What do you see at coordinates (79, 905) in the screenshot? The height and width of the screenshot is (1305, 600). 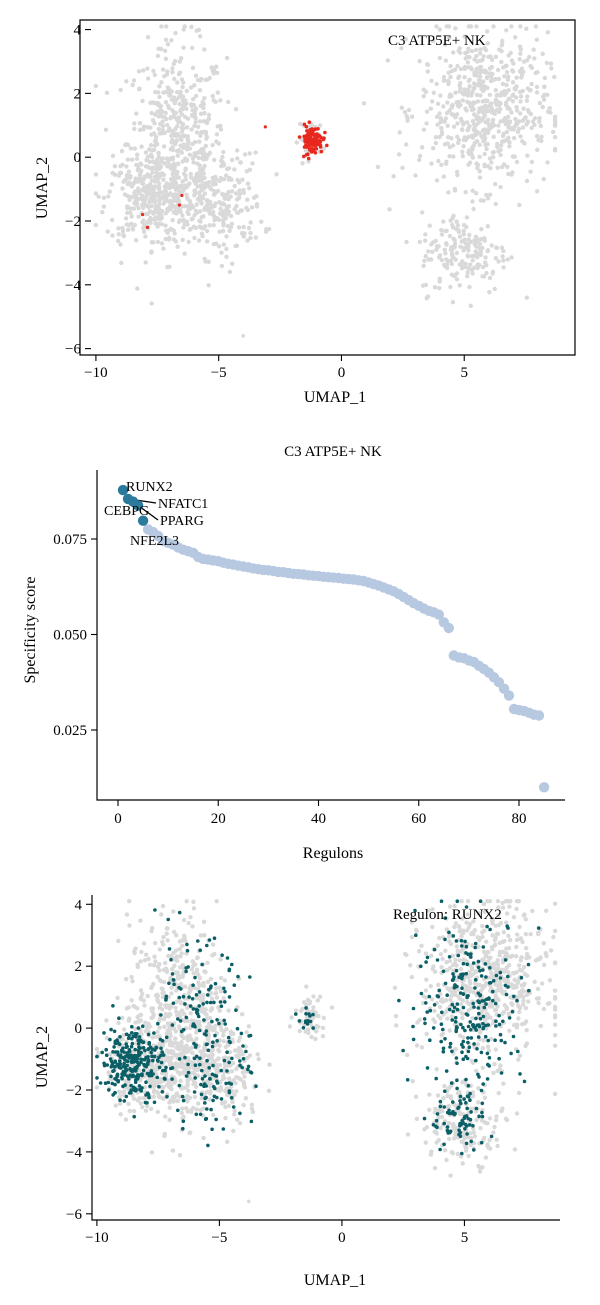 I see `y-tick-label: 4` at bounding box center [79, 905].